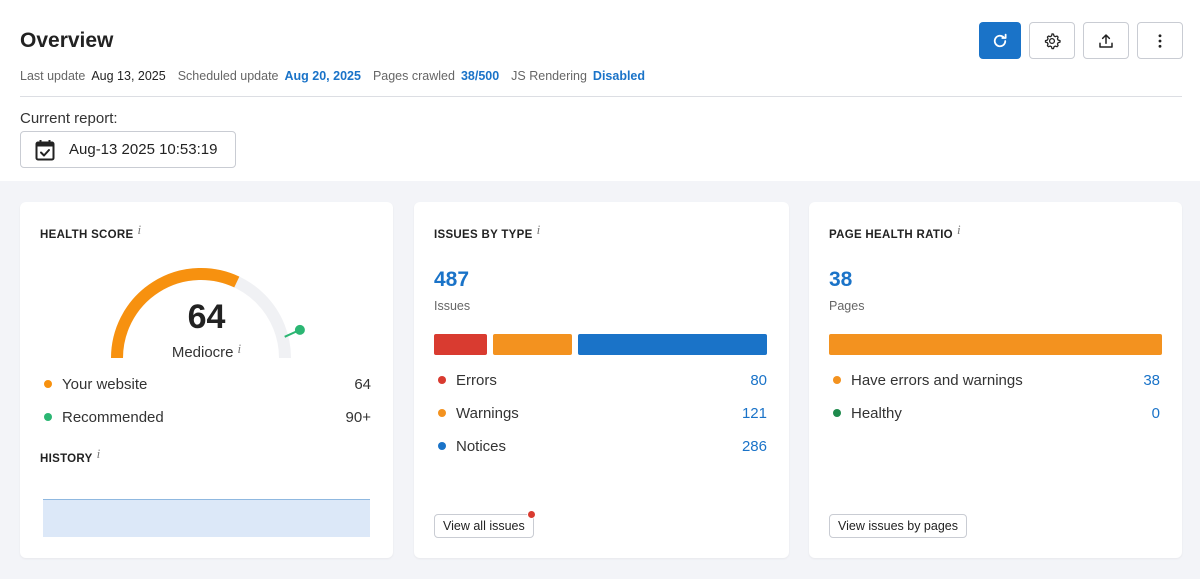  What do you see at coordinates (143, 149) in the screenshot?
I see `report-date-value: Aug-13 2025 10:53:19` at bounding box center [143, 149].